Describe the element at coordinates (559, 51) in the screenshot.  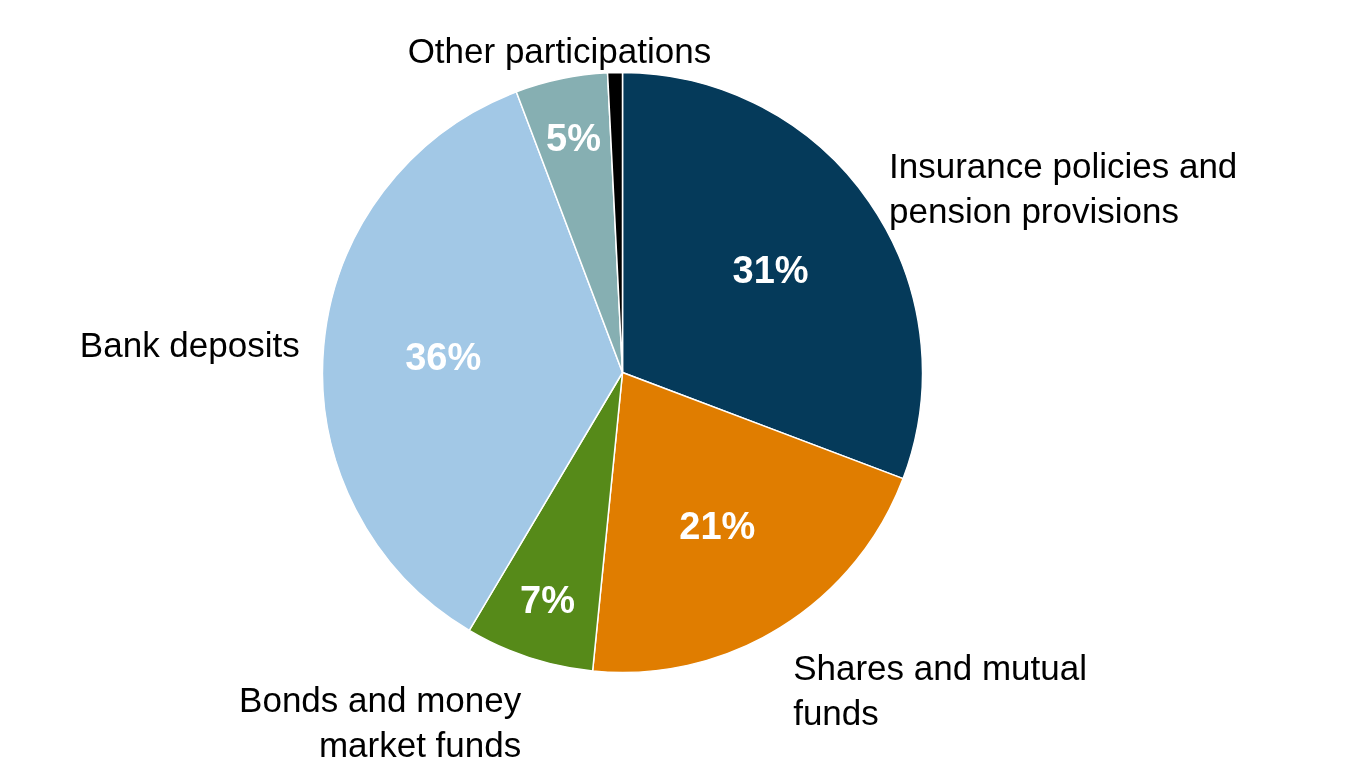
I see `slice-label: Other participations` at that location.